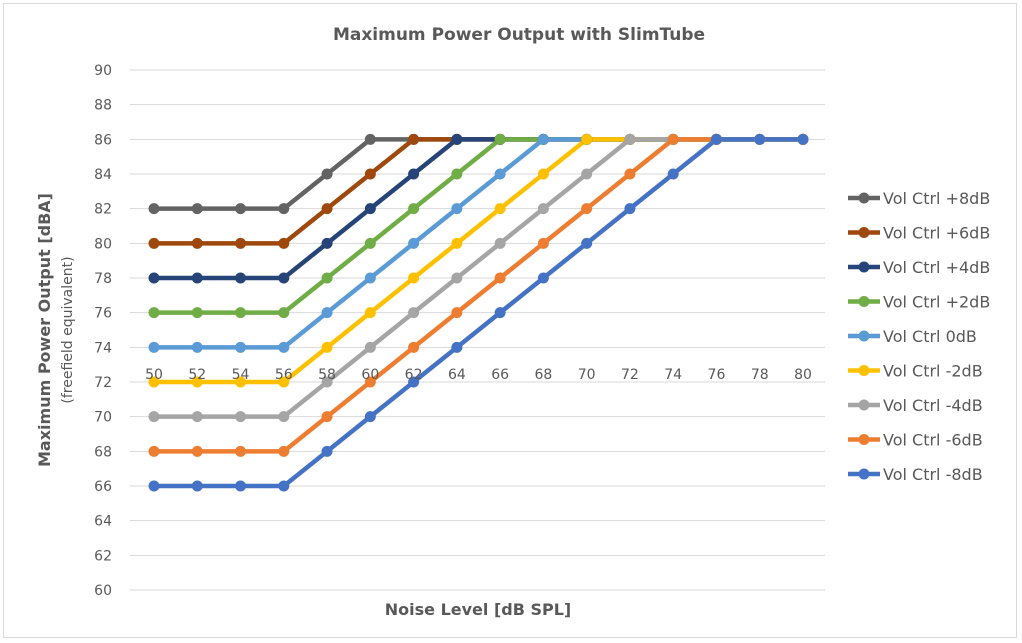 Image resolution: width=1022 pixels, height=643 pixels. What do you see at coordinates (103, 556) in the screenshot?
I see `y-tick-label: 62` at bounding box center [103, 556].